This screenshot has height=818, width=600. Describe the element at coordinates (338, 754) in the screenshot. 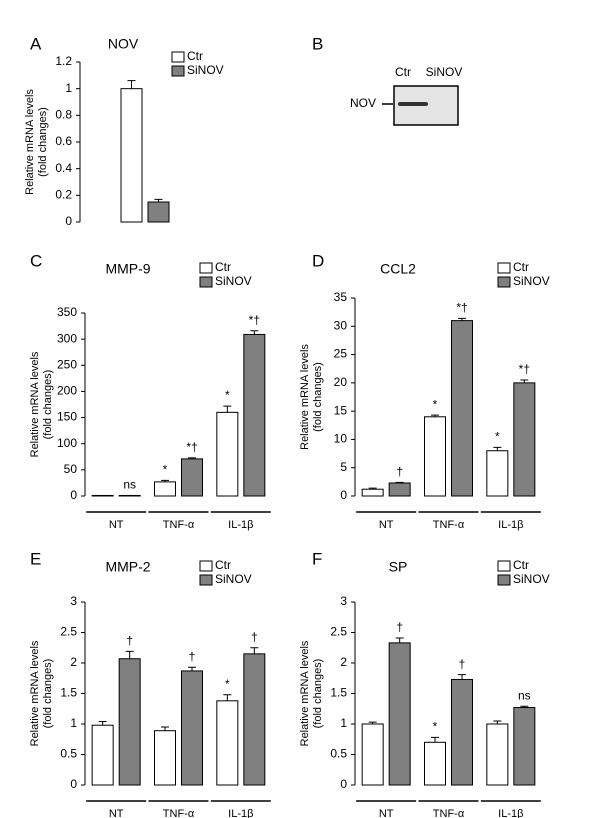

I see `y-tick-label: 0.5` at that location.